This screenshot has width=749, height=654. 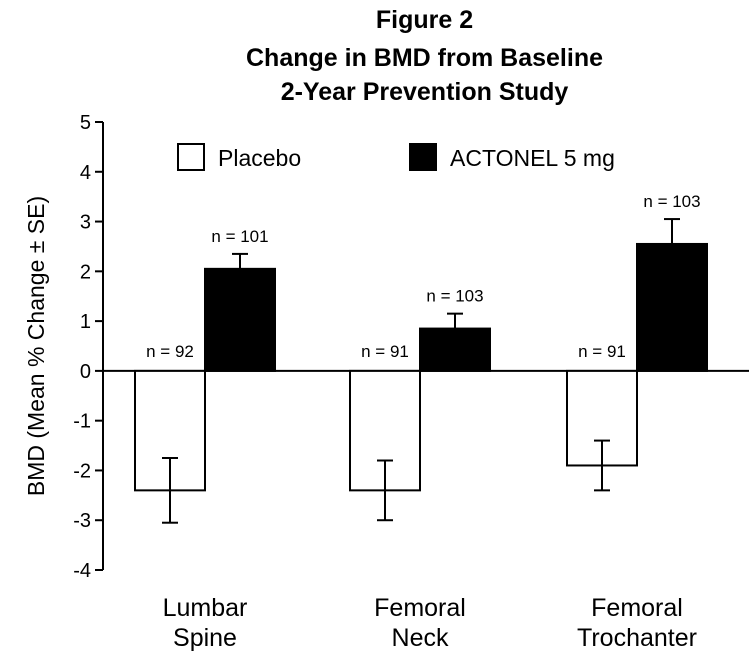 I want to click on y-tick-label: -3, so click(x=82, y=521).